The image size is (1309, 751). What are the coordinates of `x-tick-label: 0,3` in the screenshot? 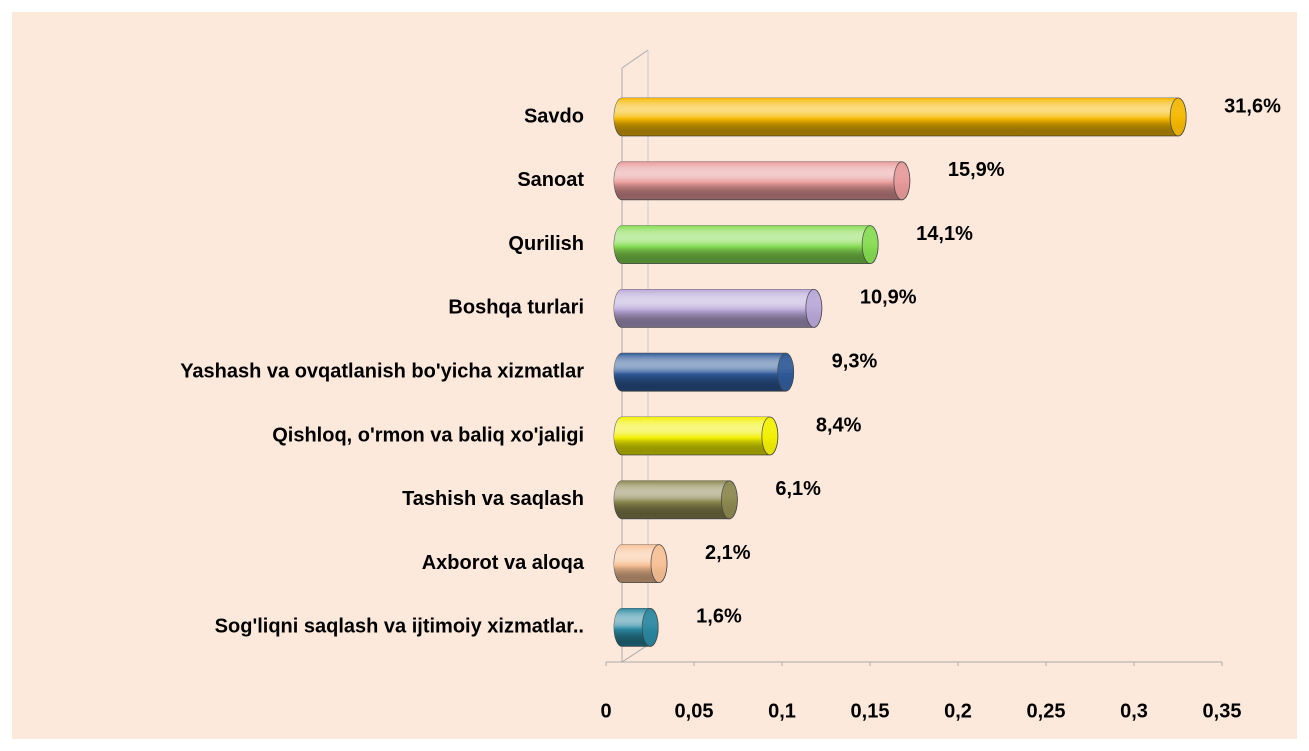 It's located at (1134, 711).